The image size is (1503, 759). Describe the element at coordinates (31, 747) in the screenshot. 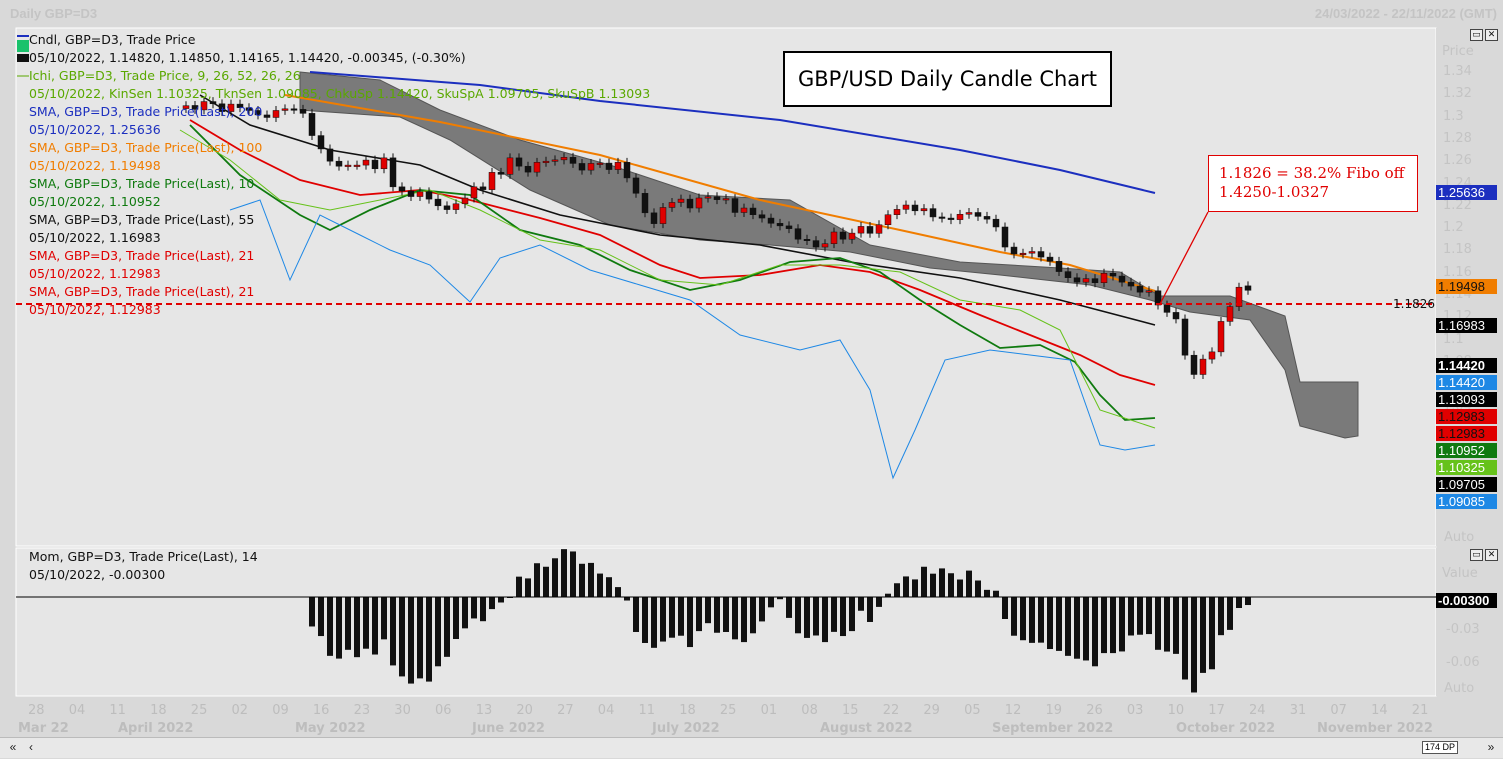

I see `scroll-prev-icon: ‹` at that location.